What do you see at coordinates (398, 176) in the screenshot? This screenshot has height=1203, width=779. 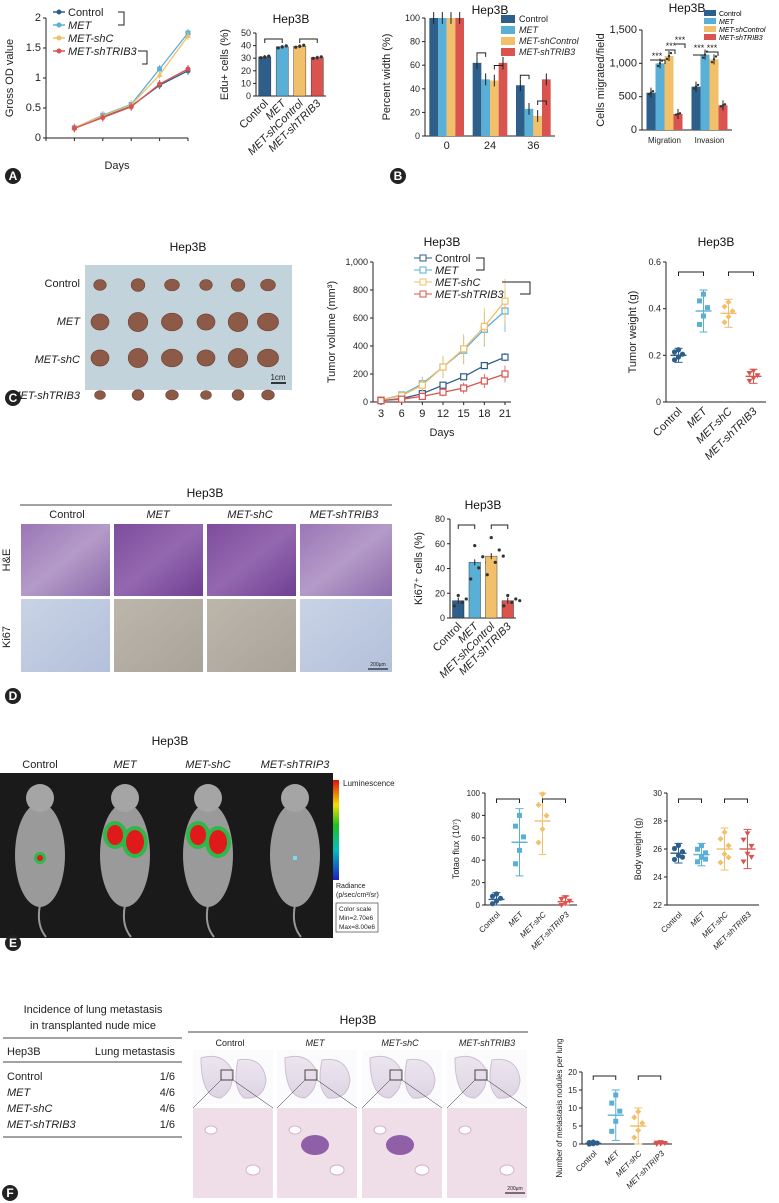 I see `panel-label-b: B` at bounding box center [398, 176].